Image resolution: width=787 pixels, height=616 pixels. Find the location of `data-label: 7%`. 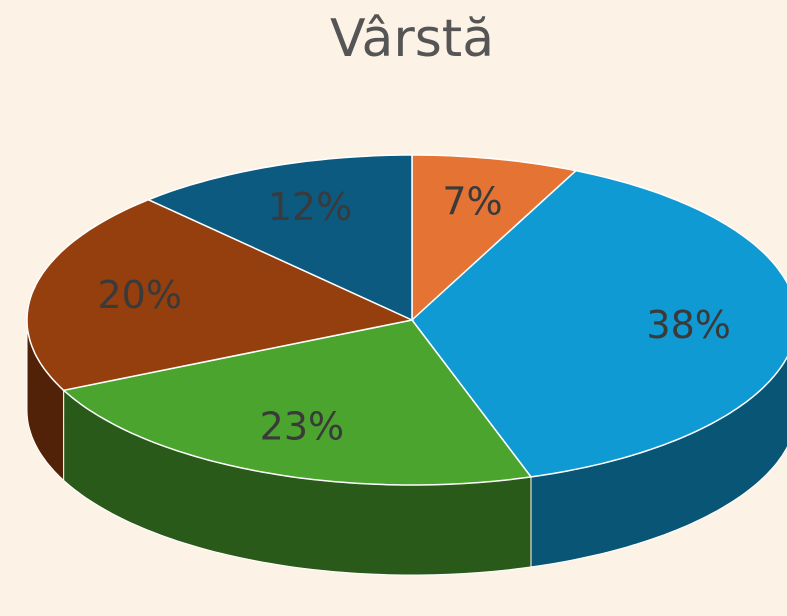

data-label: 7% is located at coordinates (472, 202).